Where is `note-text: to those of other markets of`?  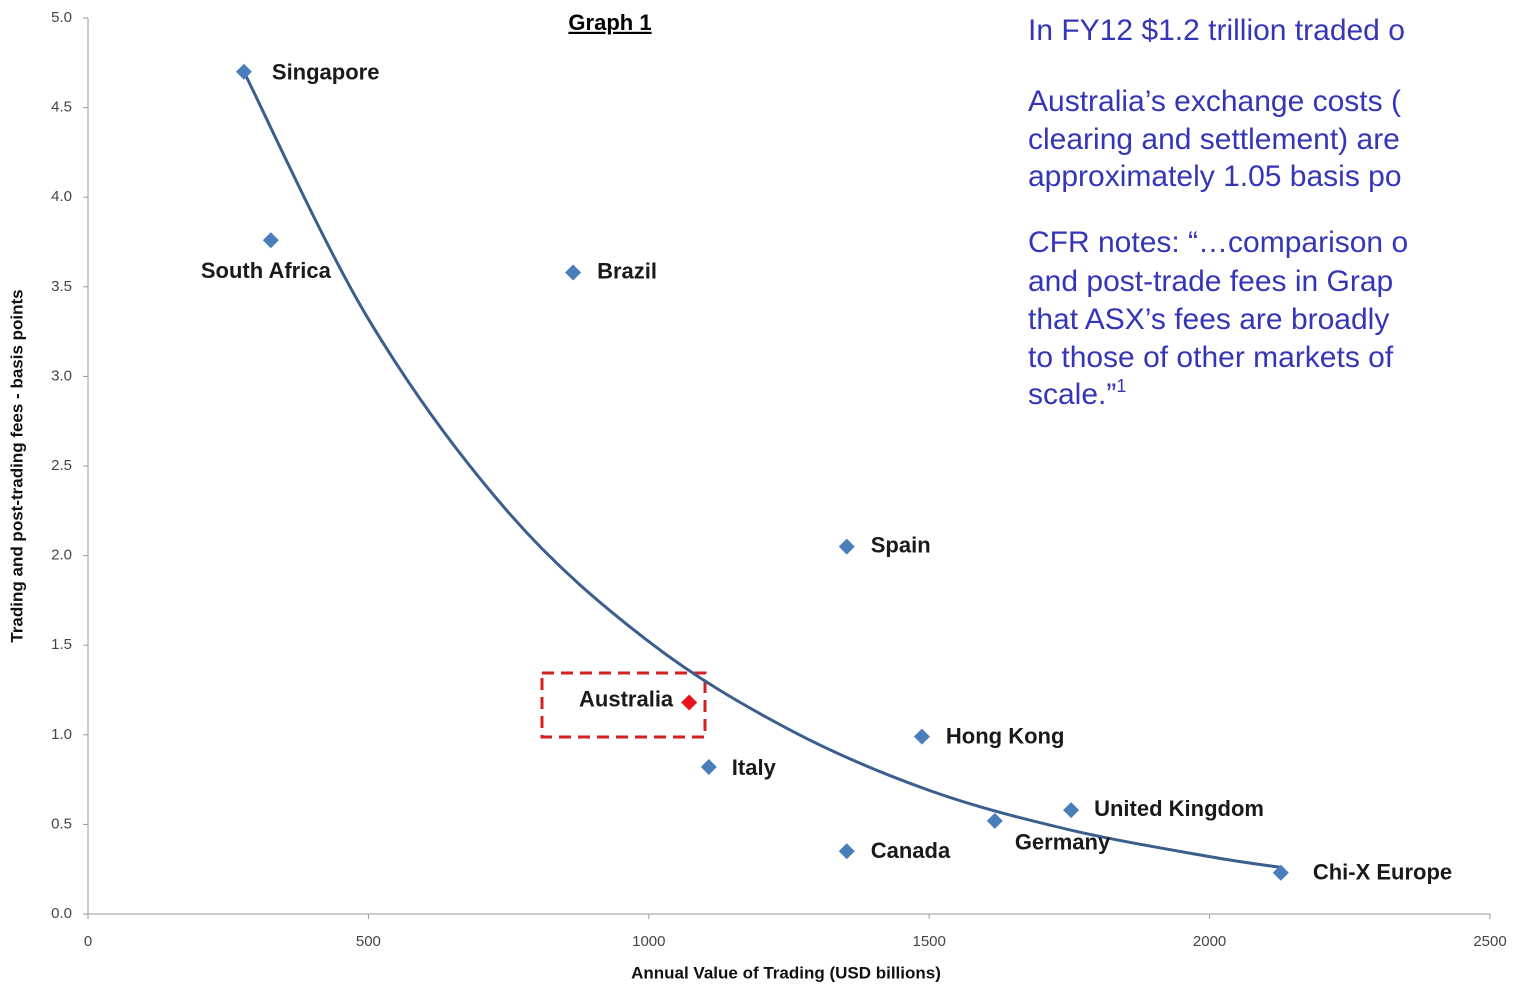
note-text: to those of other markets of is located at coordinates (1211, 357).